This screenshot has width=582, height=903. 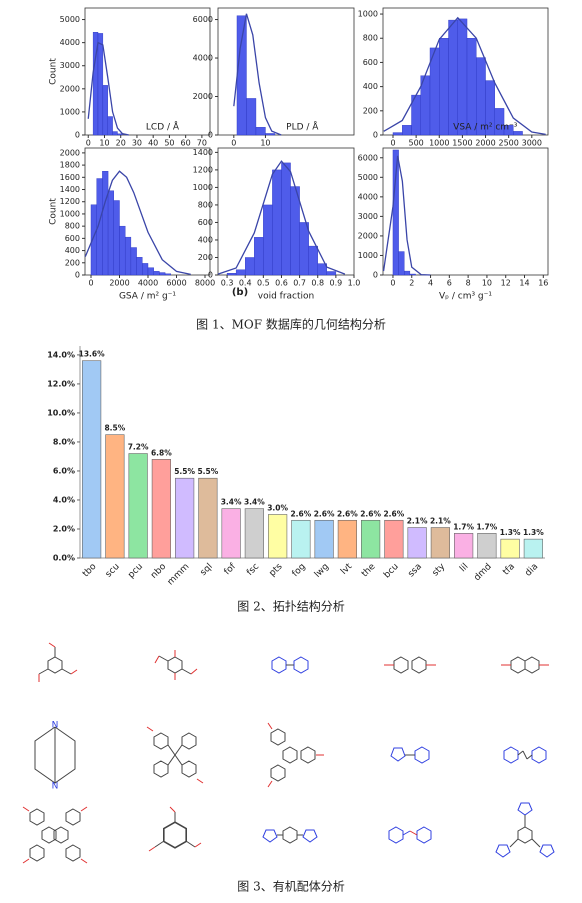 I want to click on x-tick-label: pcu, so click(x=135, y=571).